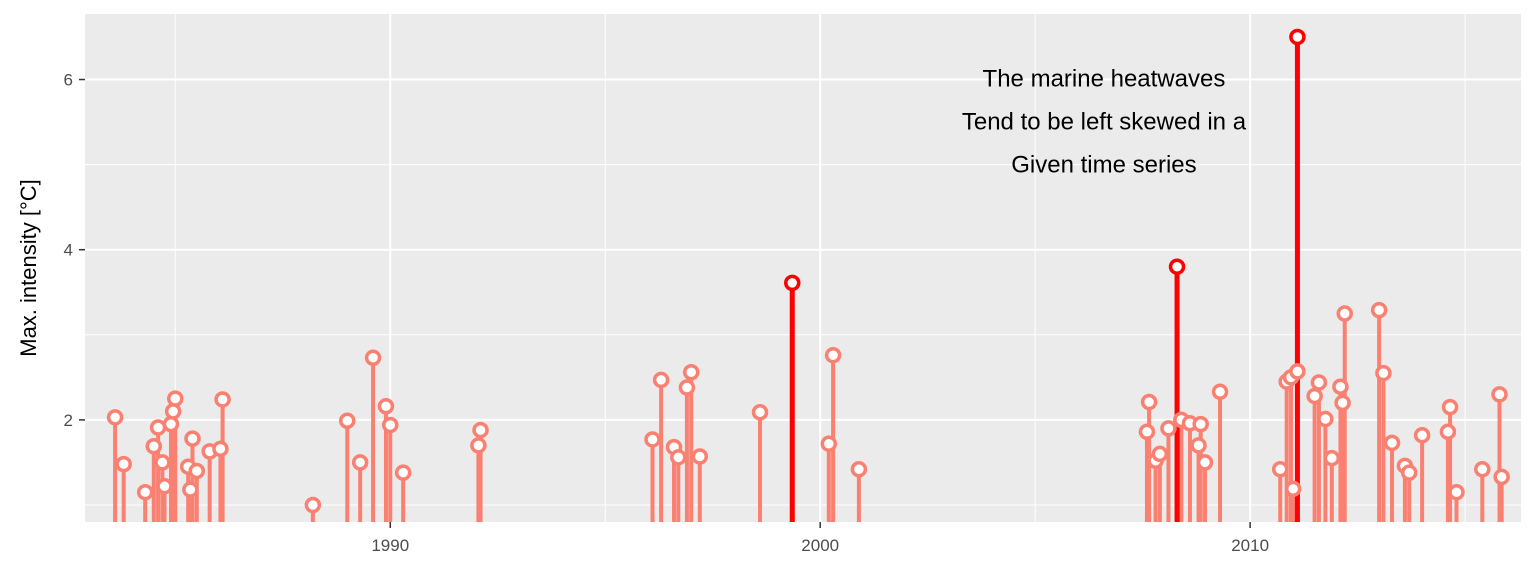 The image size is (1536, 576). I want to click on x-tick-label: 2010, so click(1250, 545).